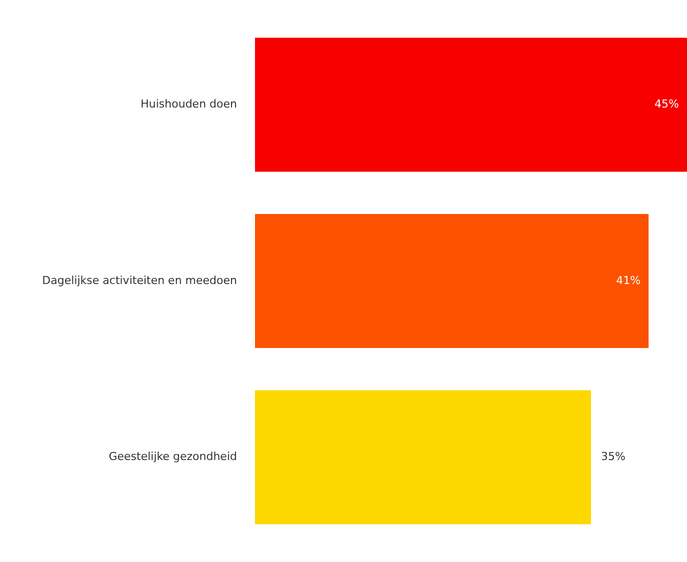 This screenshot has width=687, height=562. Describe the element at coordinates (666, 104) in the screenshot. I see `data-label: 45%` at that location.